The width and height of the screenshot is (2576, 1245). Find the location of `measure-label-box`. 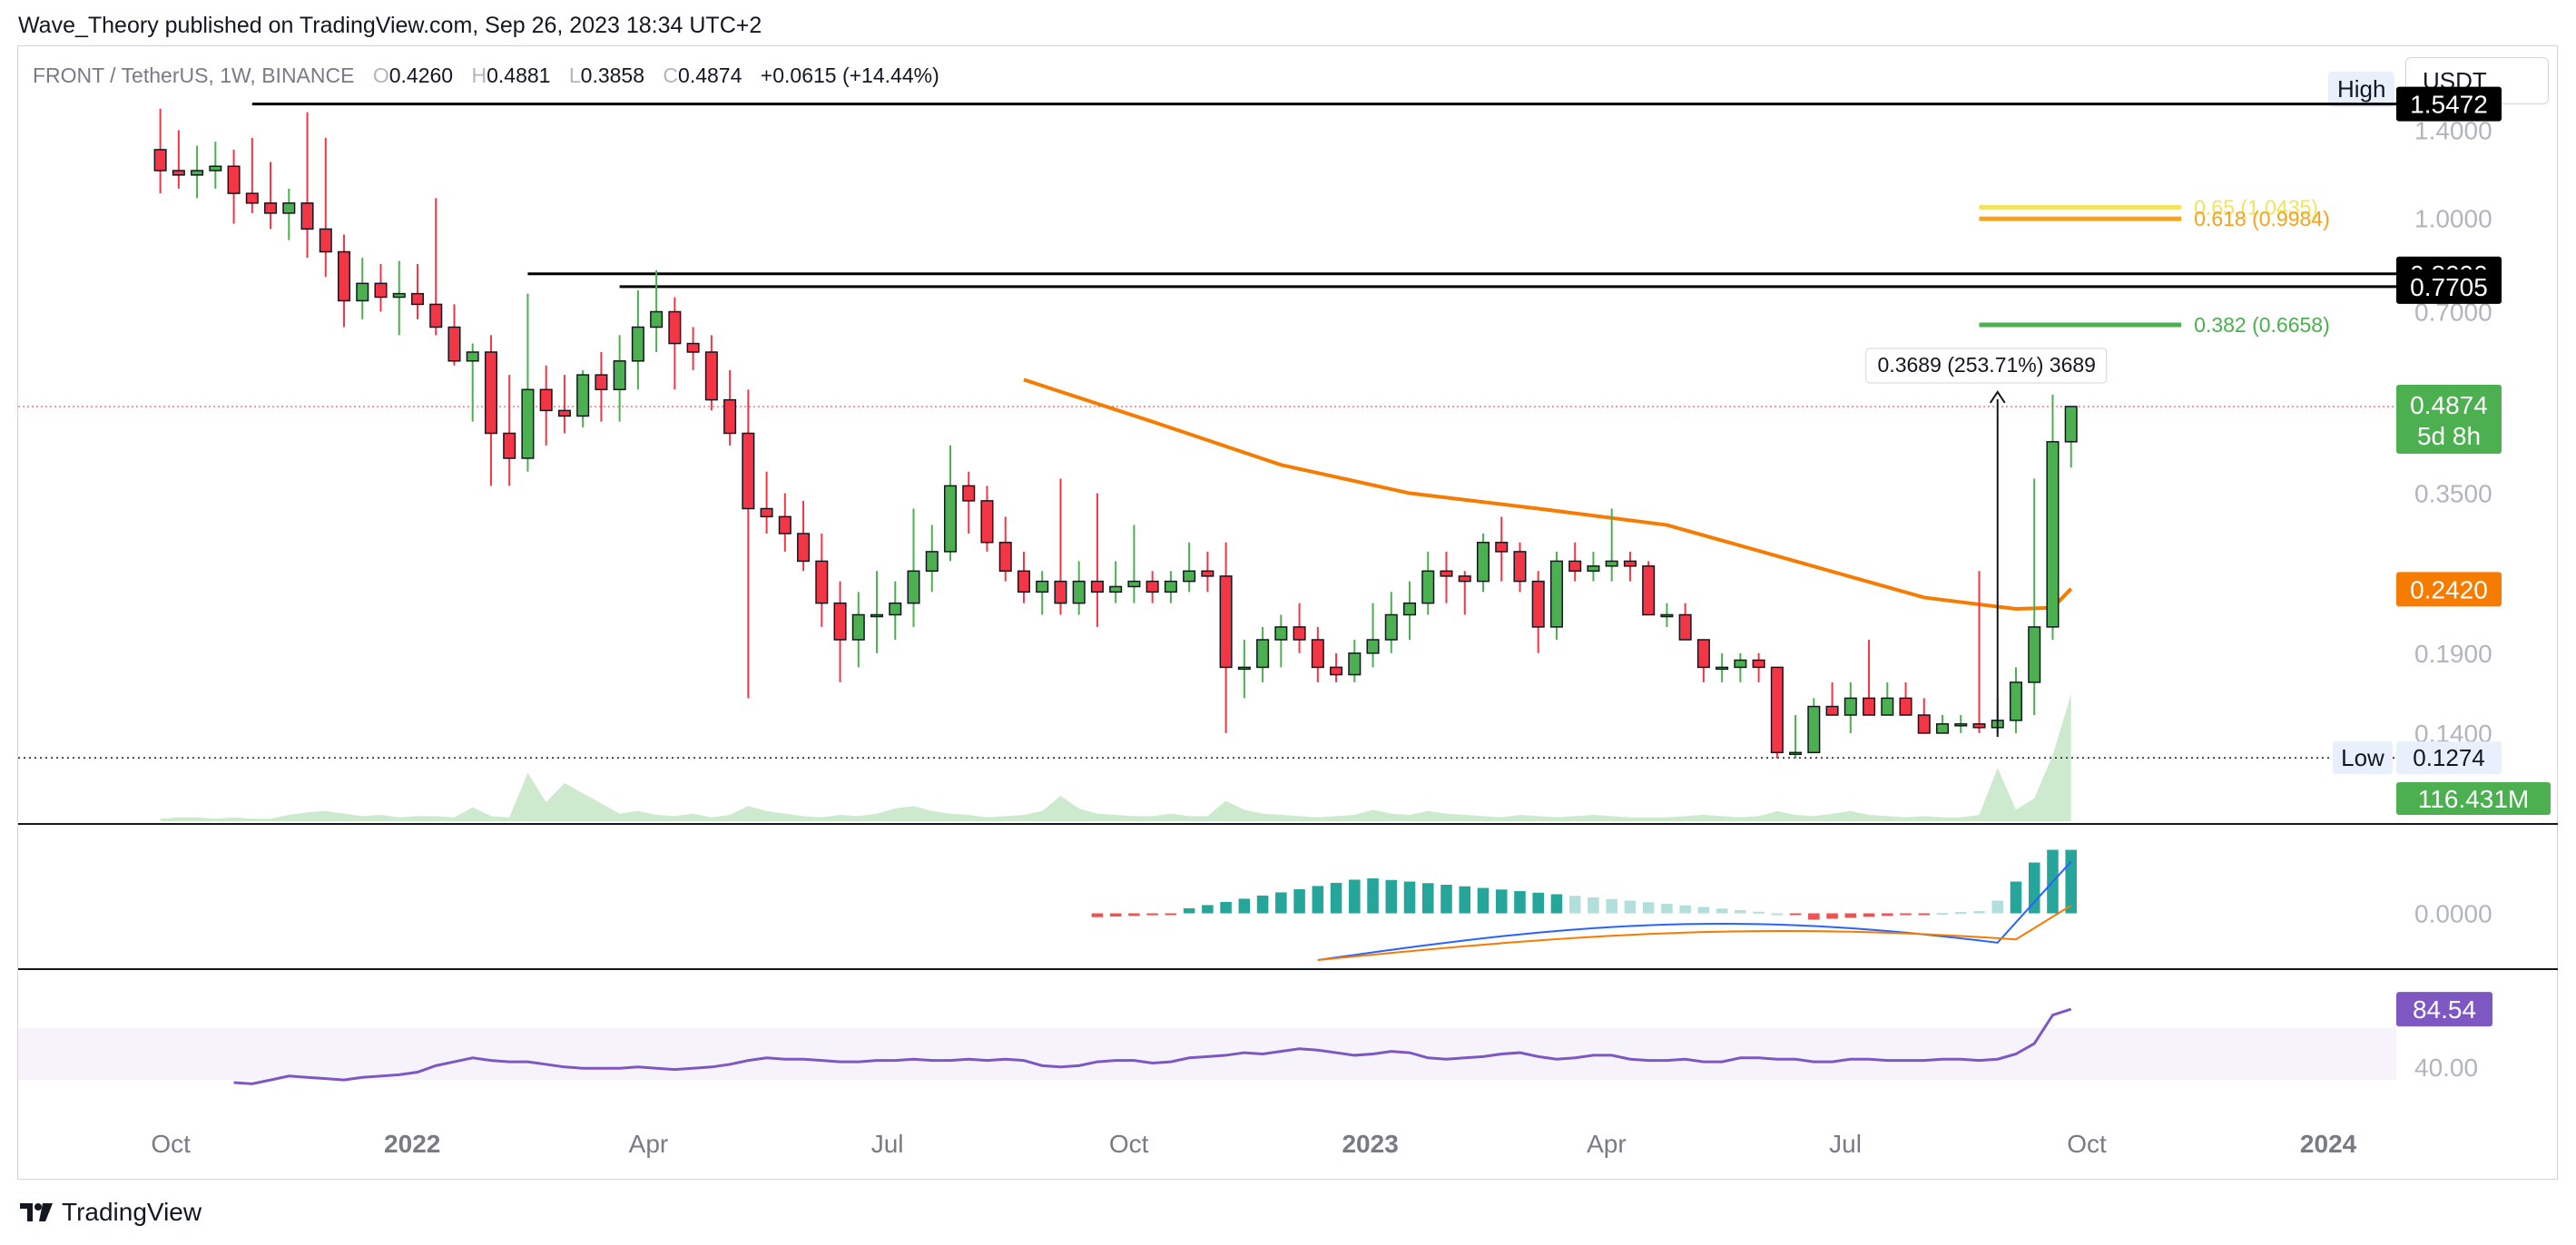

measure-label-box is located at coordinates (1986, 366).